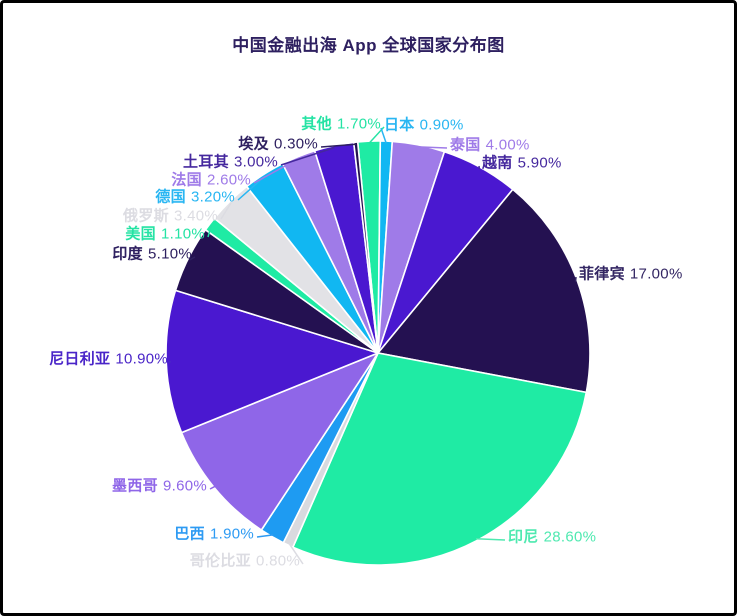  I want to click on slice-label-name-indonesia: 印尼, so click(523, 537).